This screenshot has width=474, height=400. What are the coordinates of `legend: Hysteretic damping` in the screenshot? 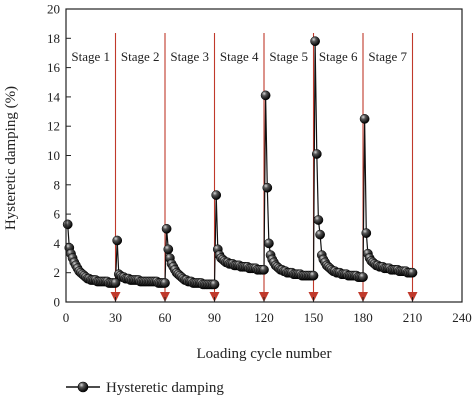 It's located at (145, 388).